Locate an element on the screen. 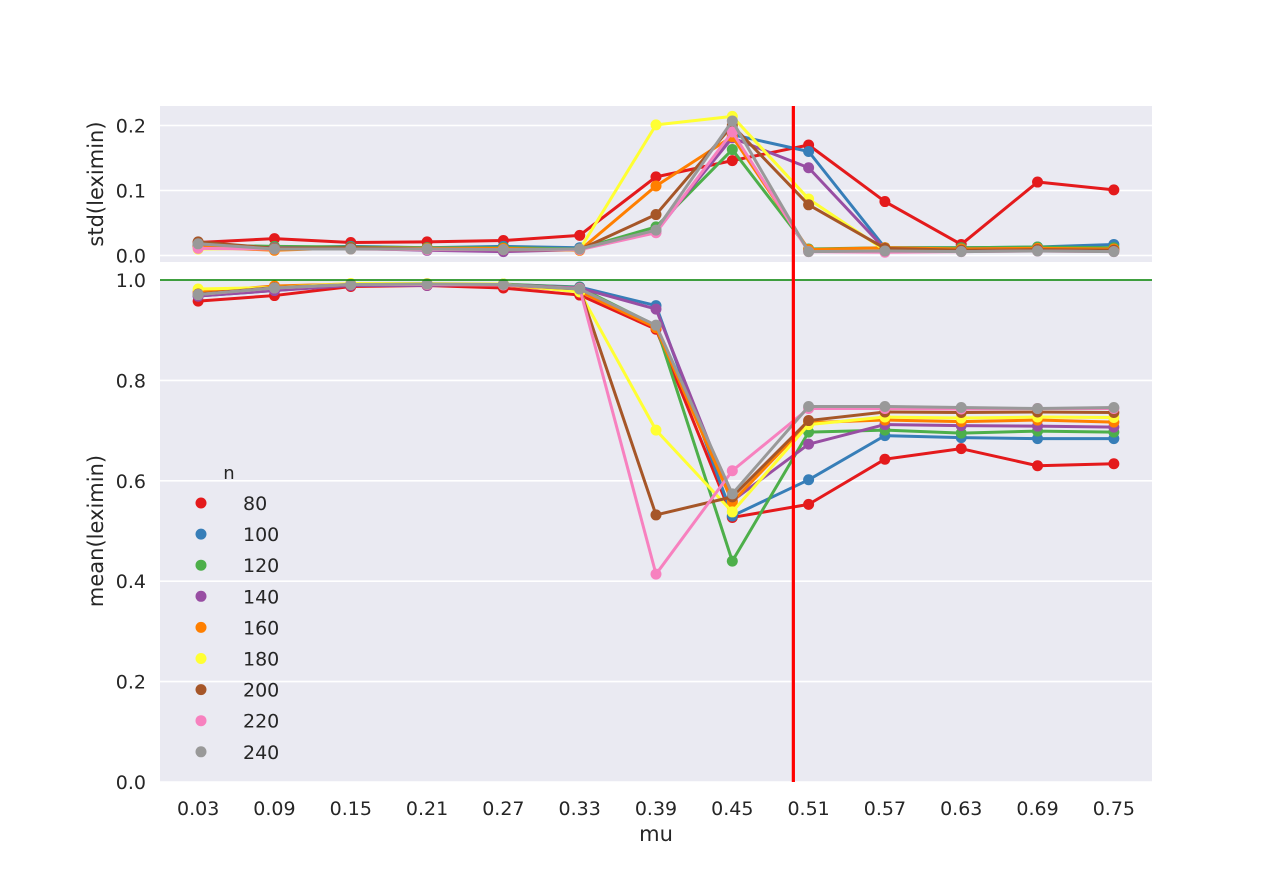 This screenshot has width=1280, height=880. xtick-label: 0.21 is located at coordinates (427, 809).